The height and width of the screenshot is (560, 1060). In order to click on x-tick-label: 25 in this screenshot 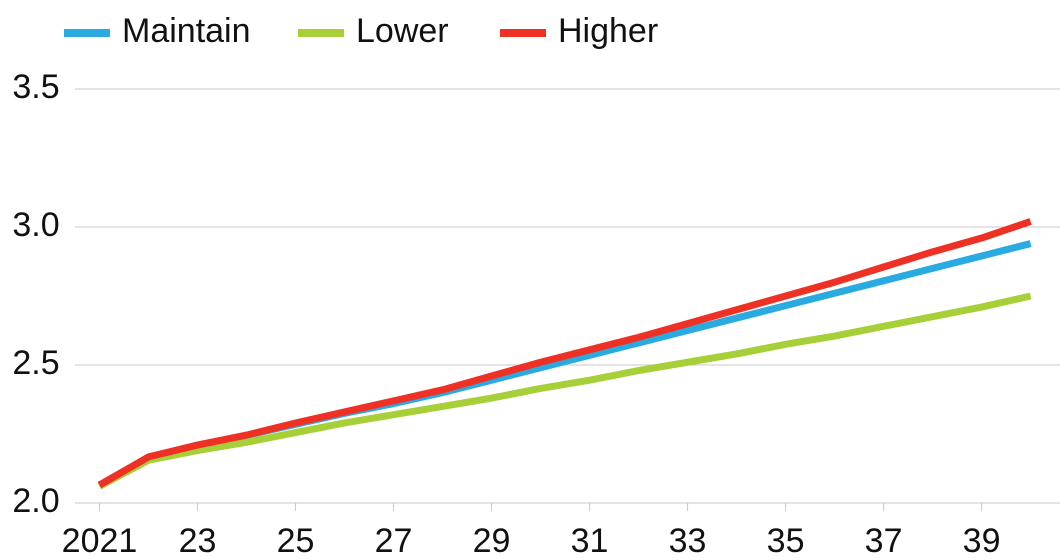, I will do `click(296, 541)`.